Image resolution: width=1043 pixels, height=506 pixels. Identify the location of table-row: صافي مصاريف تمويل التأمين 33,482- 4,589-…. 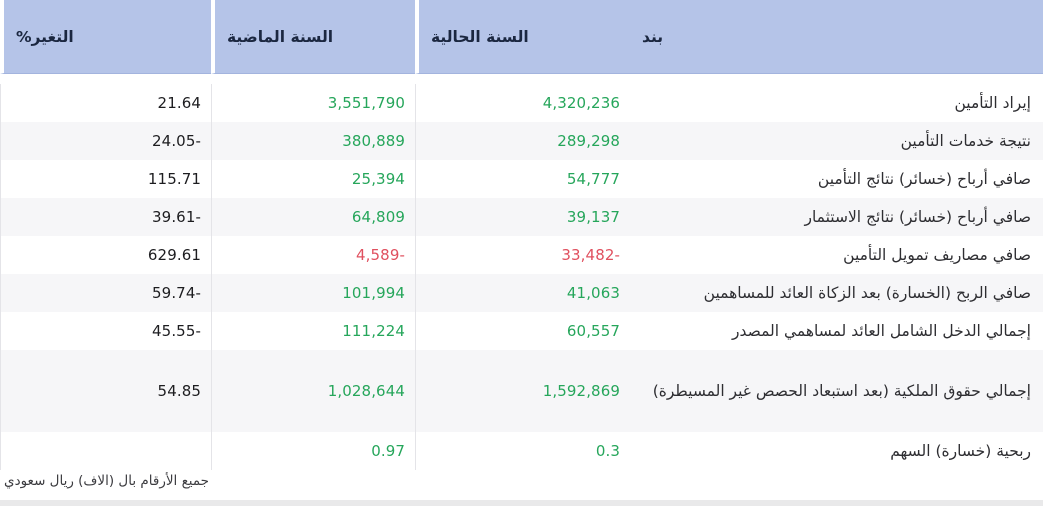
(521, 255).